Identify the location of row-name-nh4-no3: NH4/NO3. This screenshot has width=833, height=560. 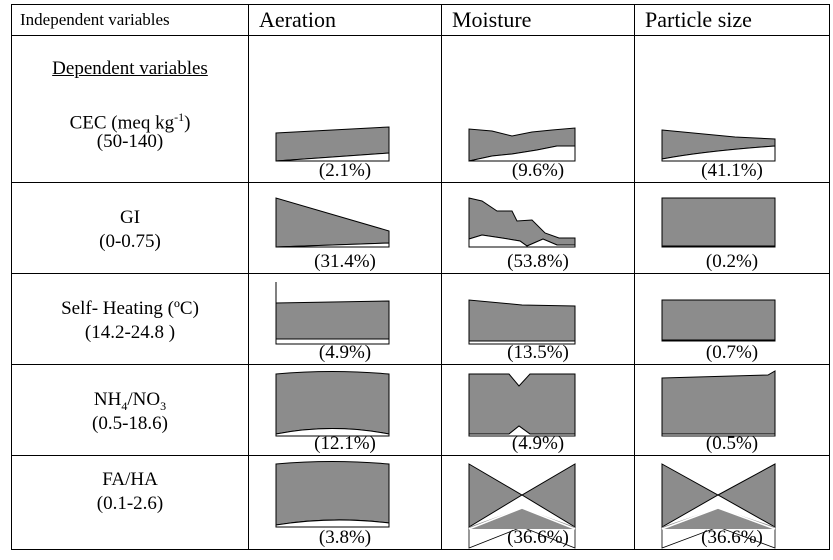
(130, 401).